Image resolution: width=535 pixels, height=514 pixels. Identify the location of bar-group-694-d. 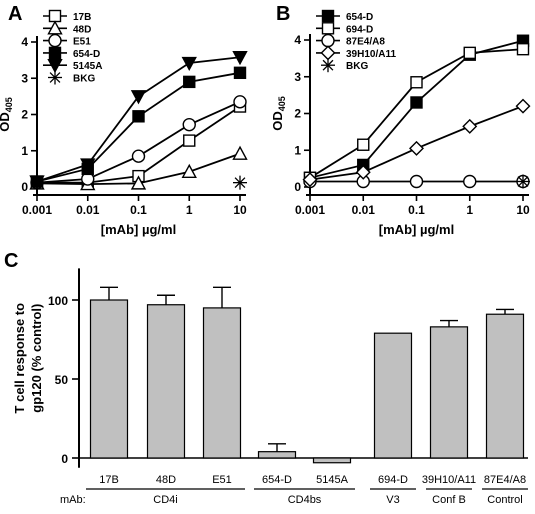
(393, 395).